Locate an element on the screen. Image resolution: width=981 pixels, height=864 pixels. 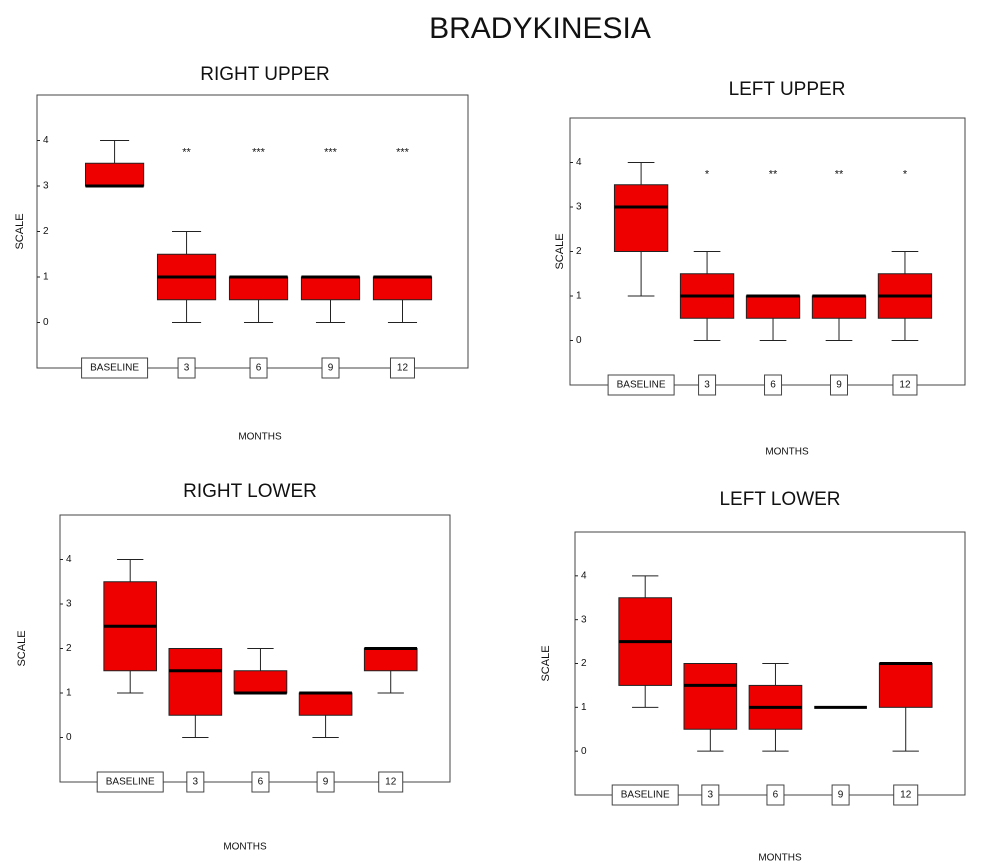
plot-frame is located at coordinates (252, 231).